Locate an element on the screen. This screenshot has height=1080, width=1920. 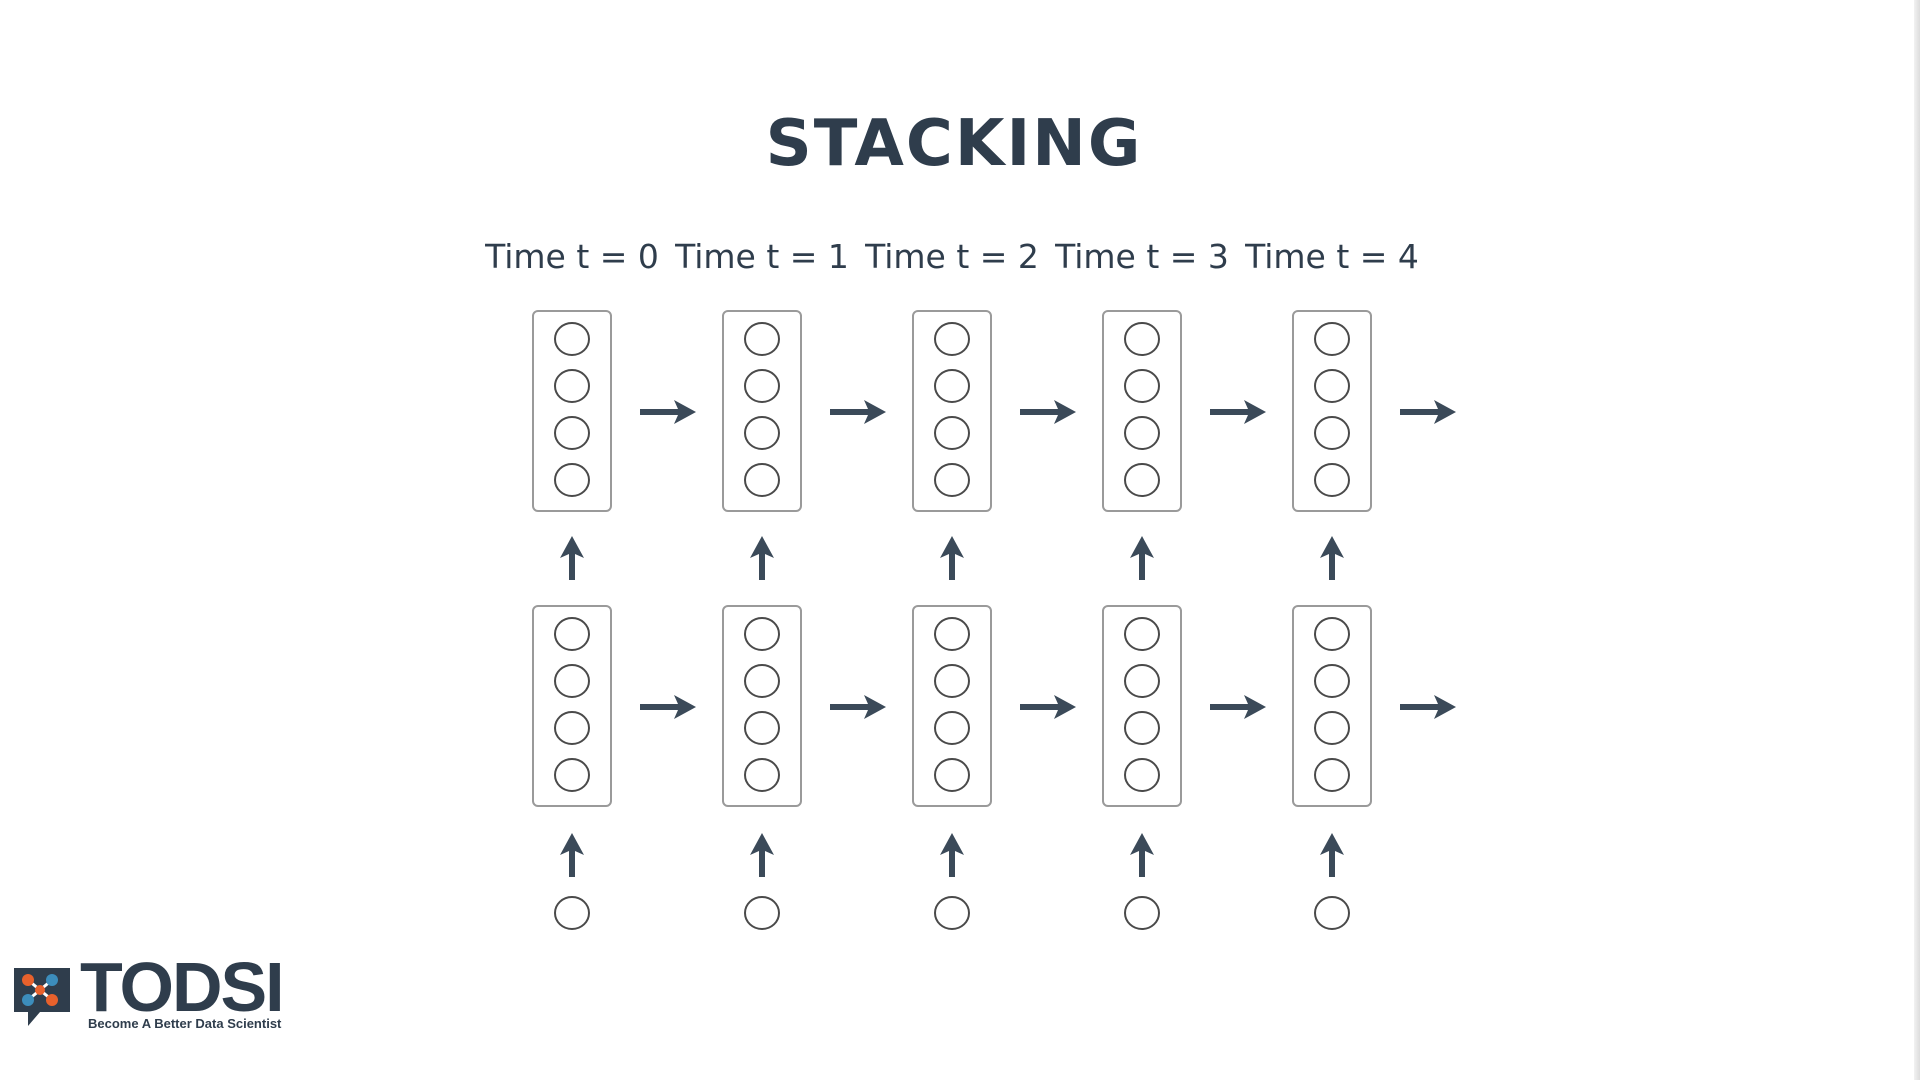
neuron-top-t1-n2 is located at coordinates (762, 433).